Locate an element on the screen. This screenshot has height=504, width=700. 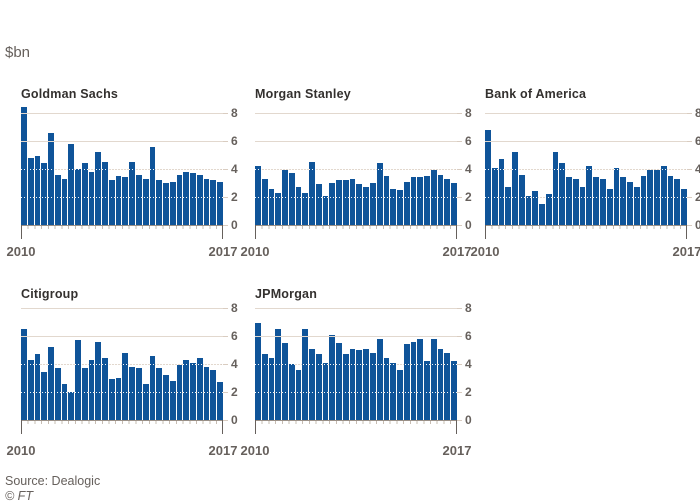
chart-title: Goldman Sachs is located at coordinates (70, 94).